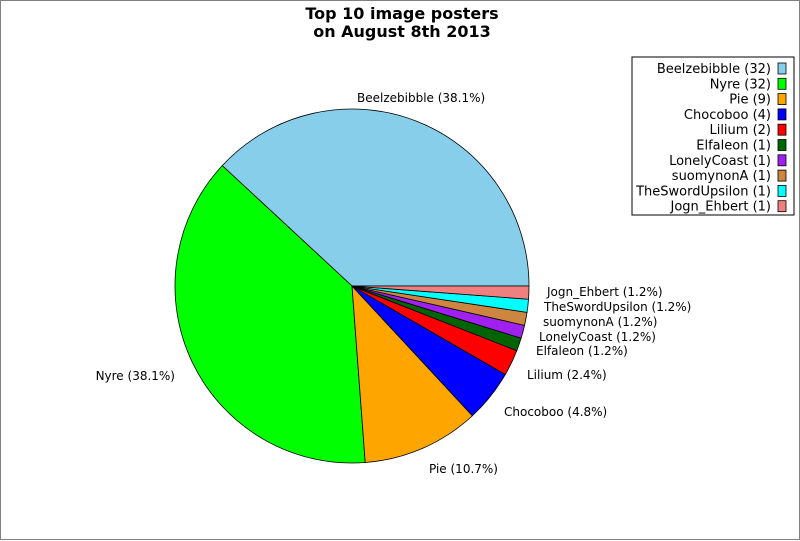  Describe the element at coordinates (617, 307) in the screenshot. I see `slice-label: TheSwordUpsilon (1.2%)` at that location.